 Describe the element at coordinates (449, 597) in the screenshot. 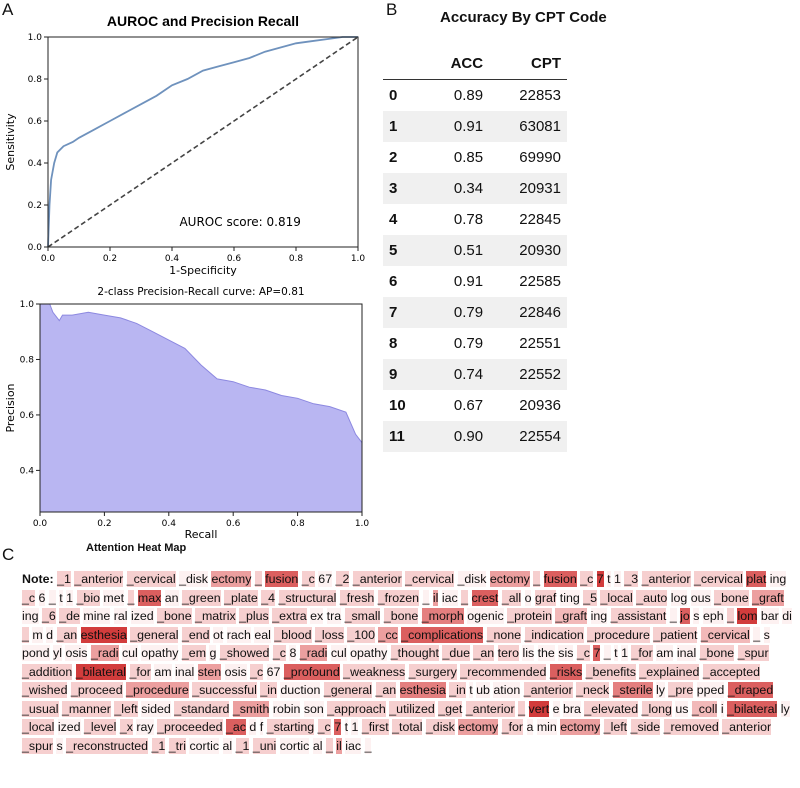

I see `heatmap-token: iac` at that location.